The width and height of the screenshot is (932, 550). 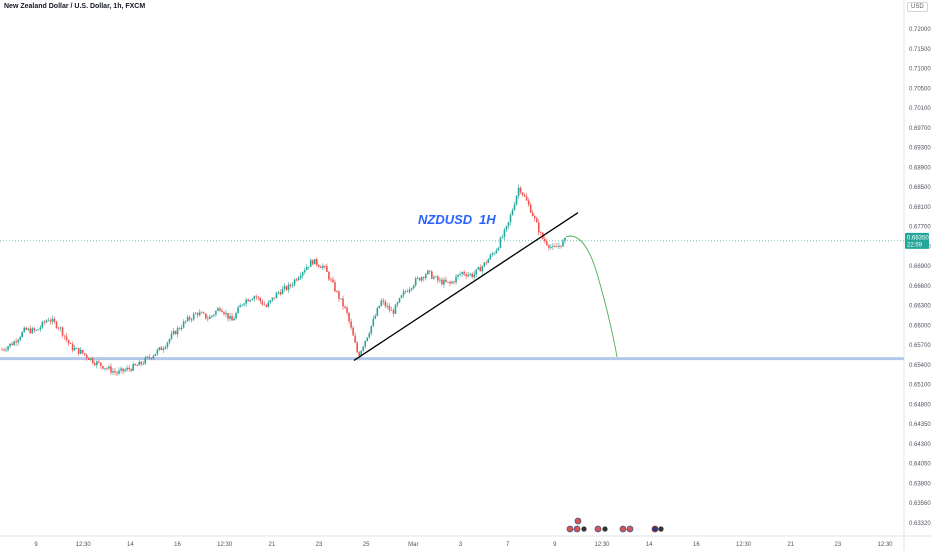 I want to click on nz-flag-icon, so click(x=655, y=529).